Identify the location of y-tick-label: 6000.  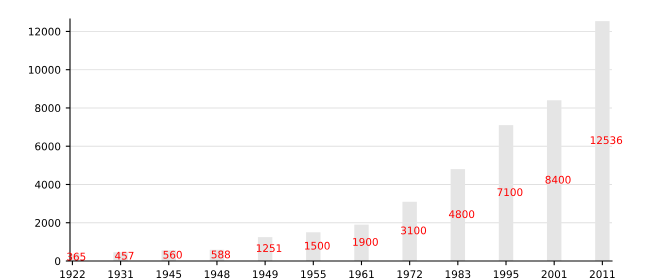
(47, 146).